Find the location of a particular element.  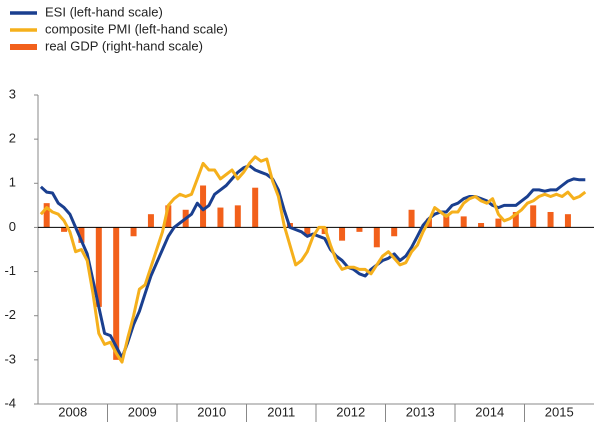

x-tick-label: 2011 is located at coordinates (281, 411).